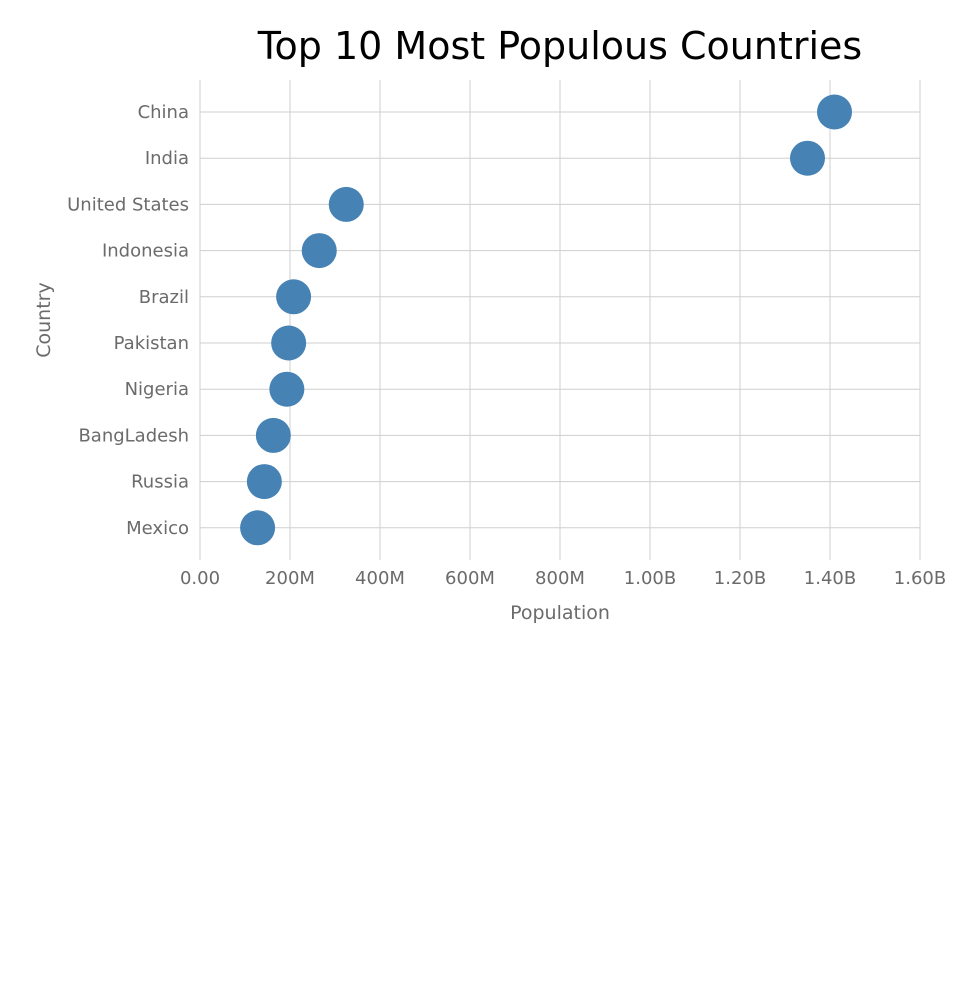  I want to click on x-tick-label: 1.20B, so click(740, 578).